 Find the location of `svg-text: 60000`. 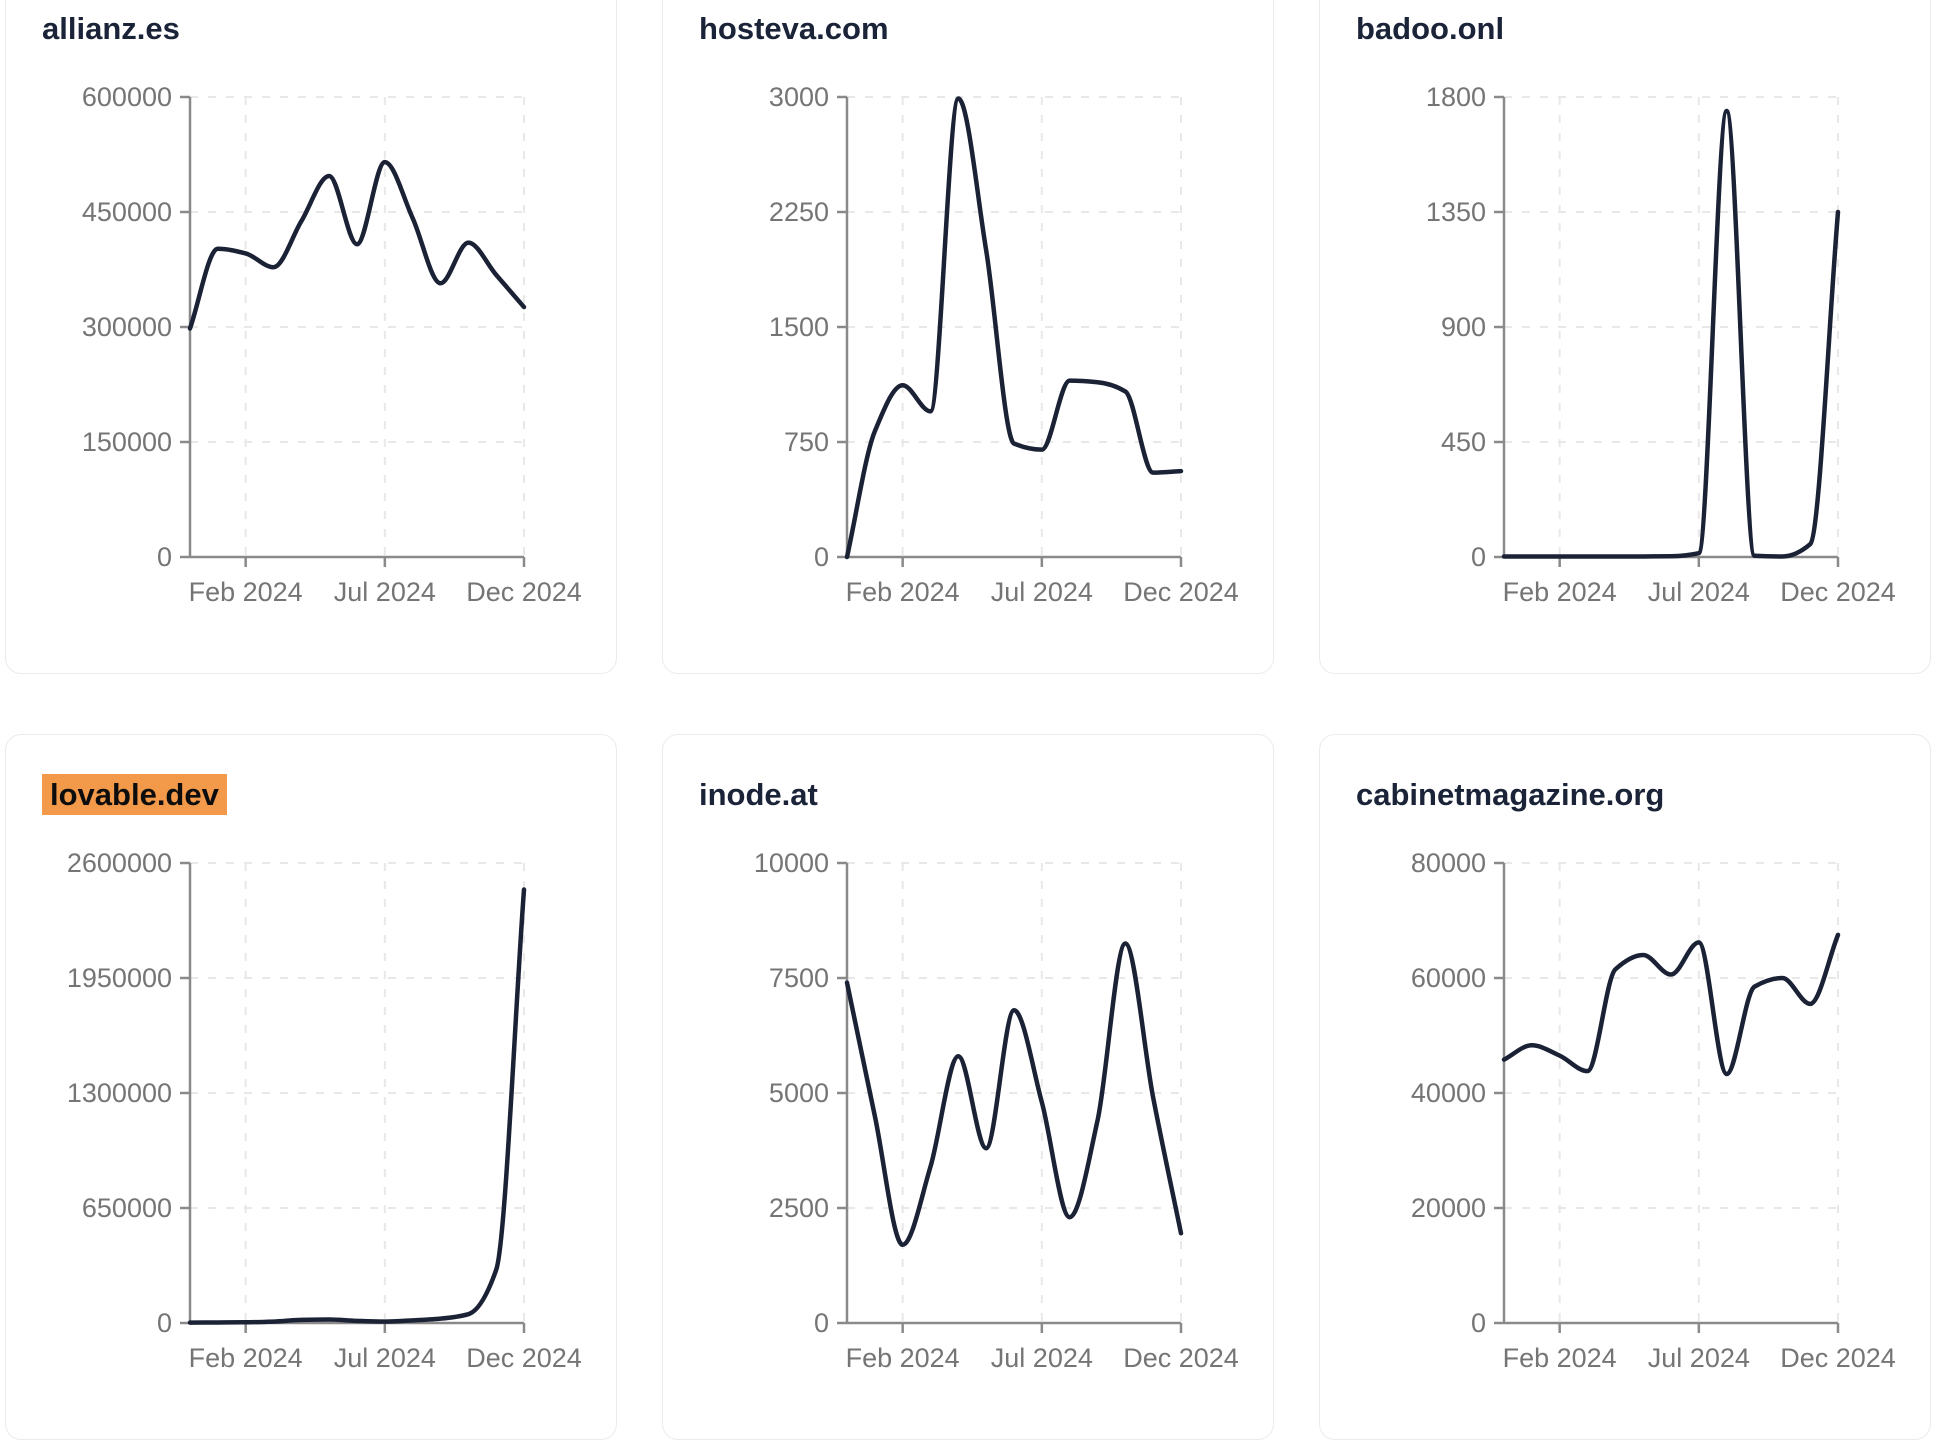

svg-text: 60000 is located at coordinates (1448, 978).